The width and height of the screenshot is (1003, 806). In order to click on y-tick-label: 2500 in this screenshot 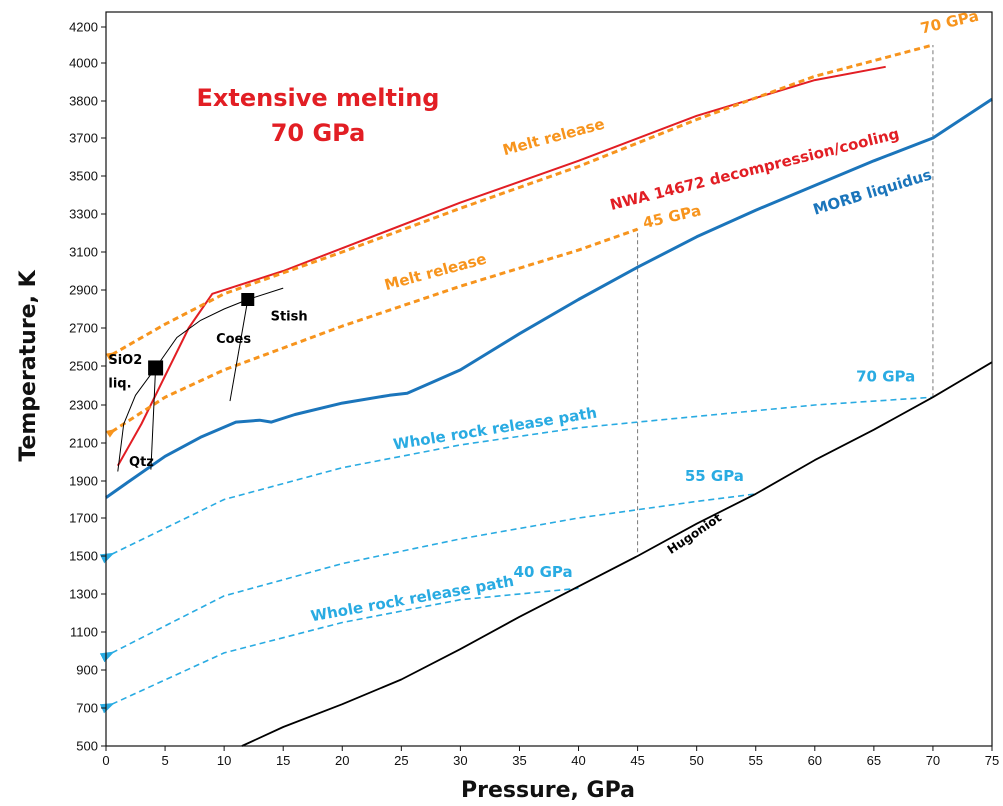, I will do `click(83, 366)`.